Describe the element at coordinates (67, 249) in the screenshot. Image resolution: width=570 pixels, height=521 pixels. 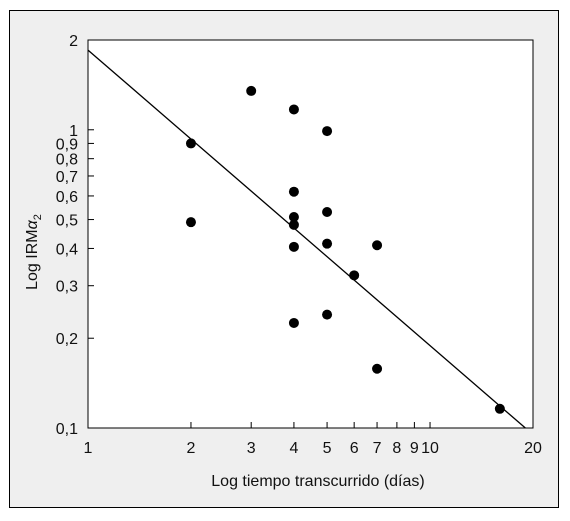
I see `y-tick-label: 0,4` at that location.